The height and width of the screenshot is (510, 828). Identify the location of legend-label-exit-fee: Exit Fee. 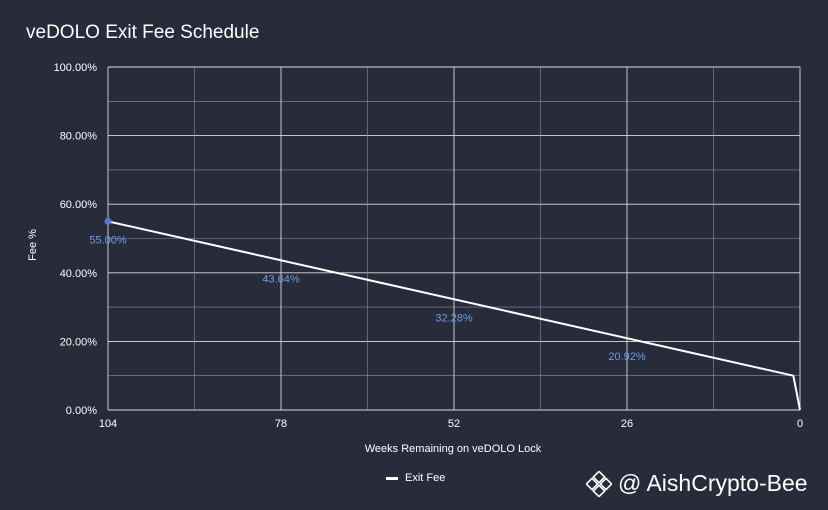
(425, 478).